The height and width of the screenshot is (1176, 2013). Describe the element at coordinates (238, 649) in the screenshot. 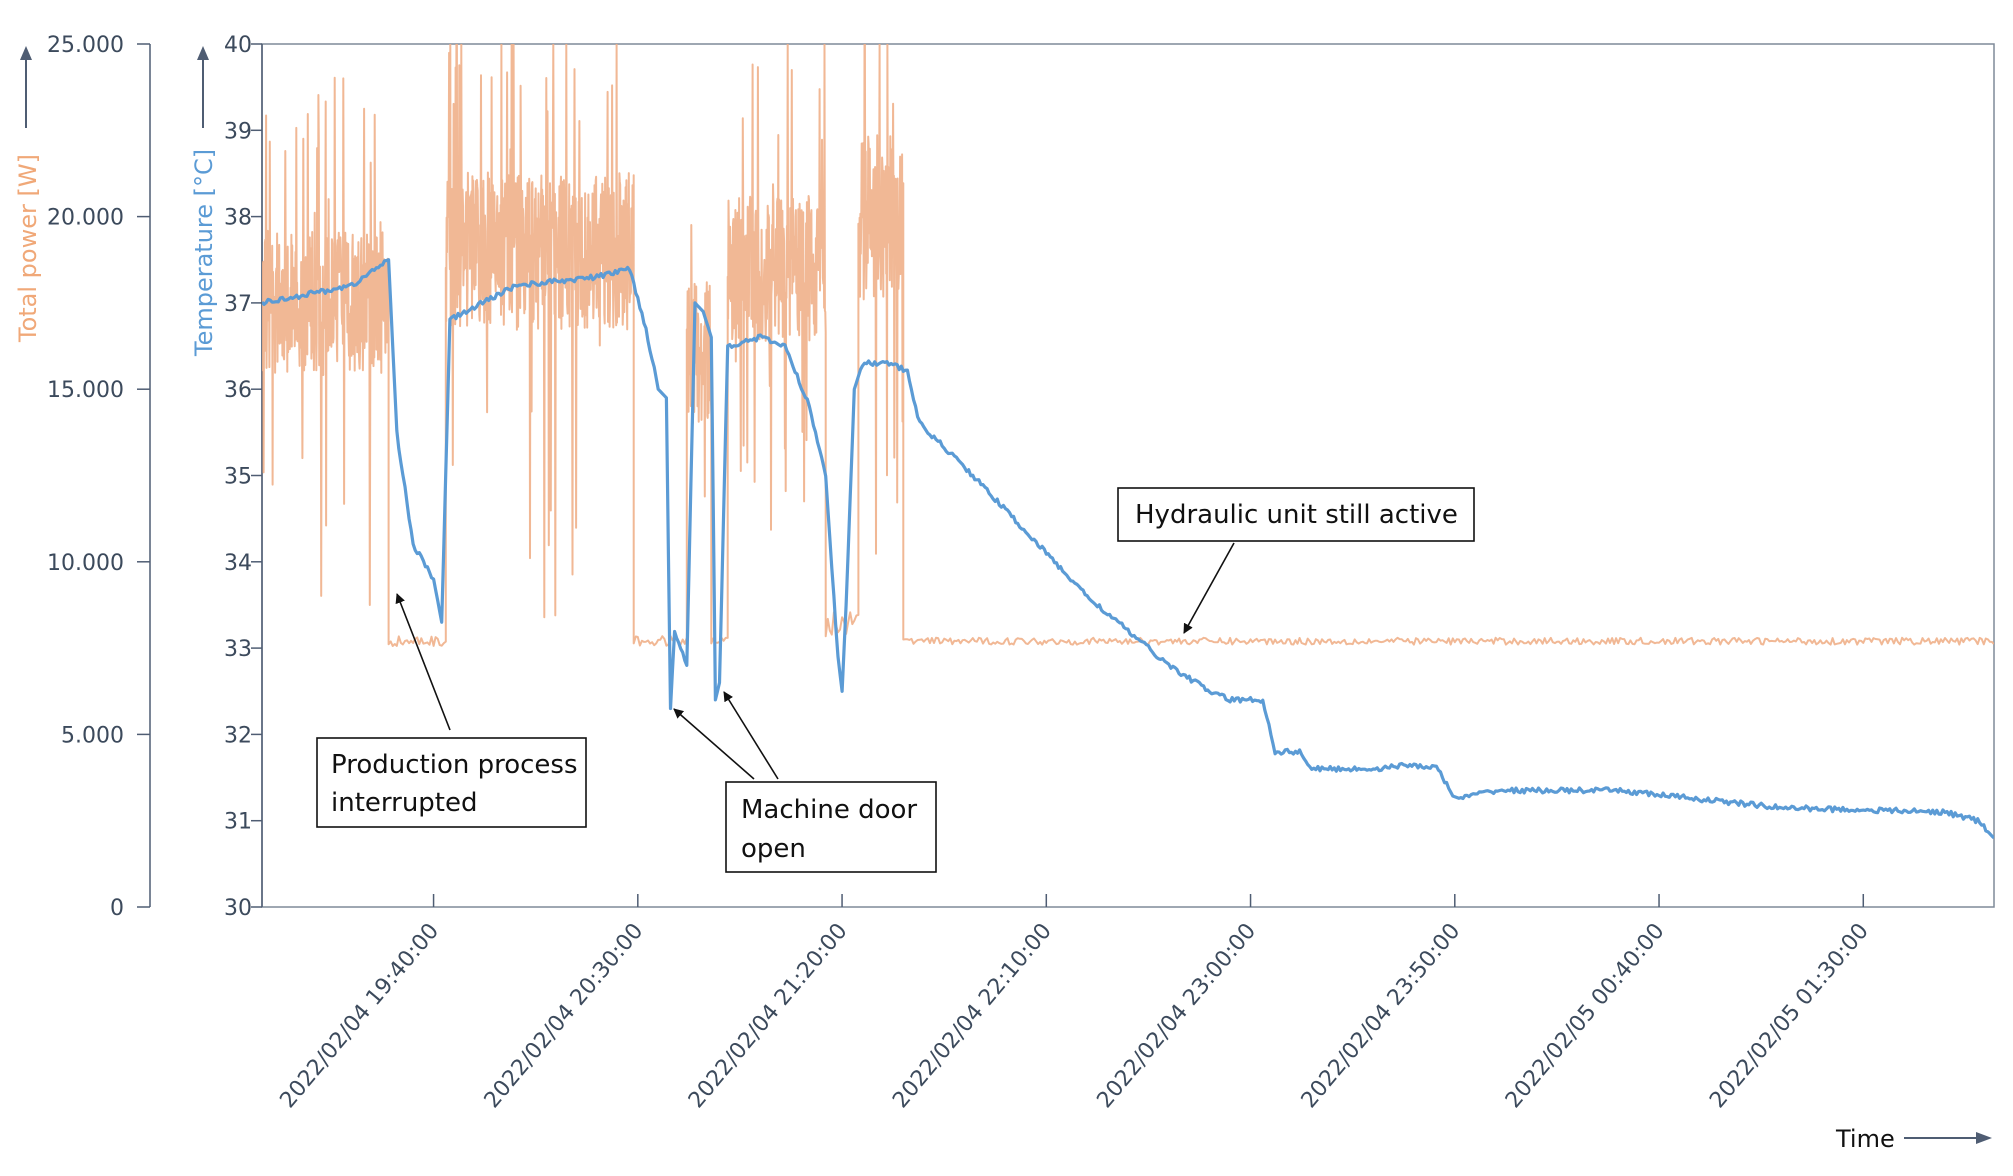

I see `temp-axis-tick-label: 33` at that location.